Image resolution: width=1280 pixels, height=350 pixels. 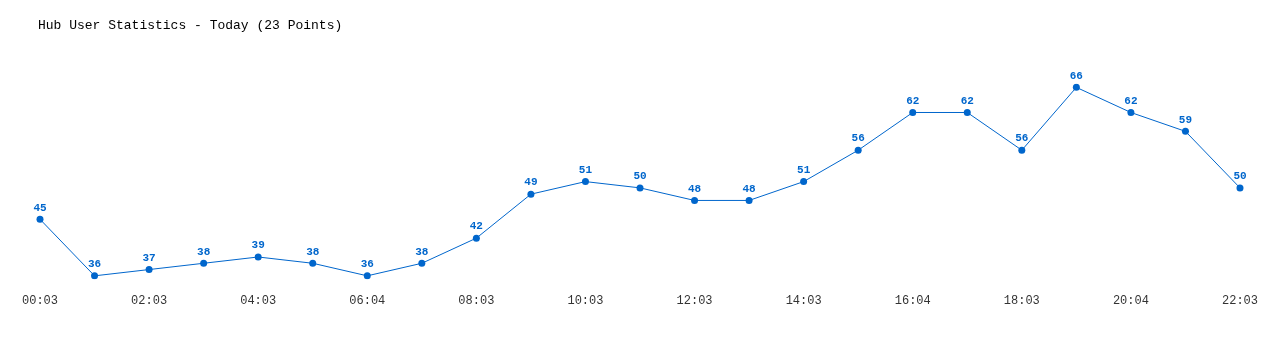 What do you see at coordinates (694, 300) in the screenshot?
I see `x-tick-label: 12:03` at bounding box center [694, 300].